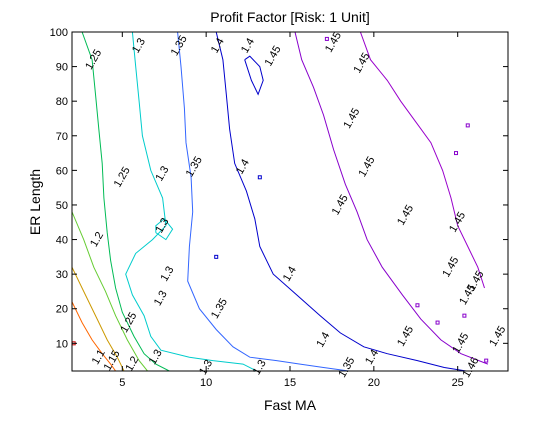 Image resolution: width=560 pixels, height=425 pixels. I want to click on contour-label-29: 1.45, so click(497, 336).